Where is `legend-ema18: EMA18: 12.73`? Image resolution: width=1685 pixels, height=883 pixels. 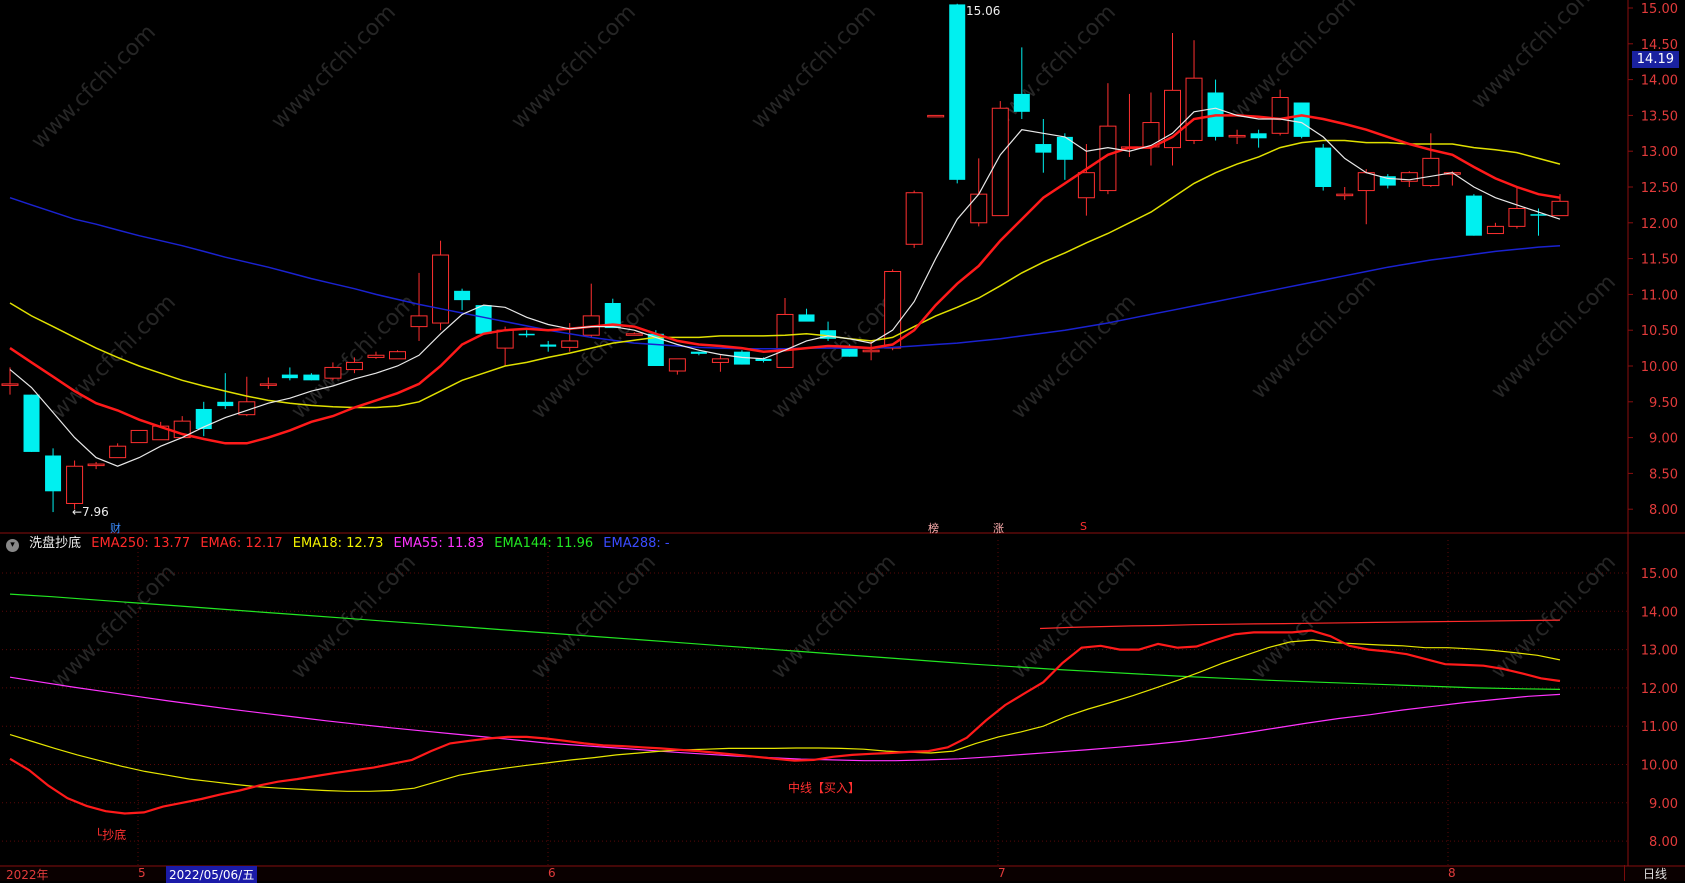
legend-ema18: EMA18: 12.73 is located at coordinates (338, 543).